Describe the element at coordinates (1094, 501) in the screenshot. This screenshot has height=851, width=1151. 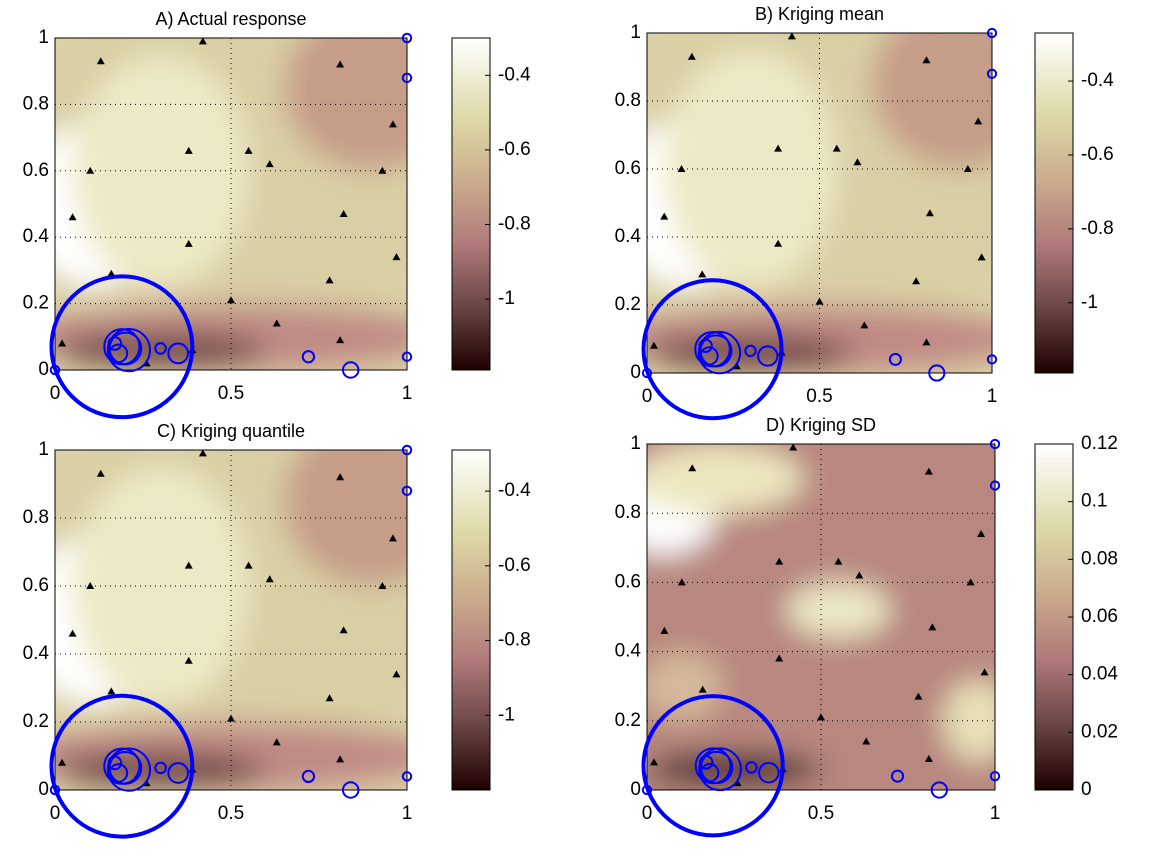
I see `colorbar-tick-label: 0.1` at that location.